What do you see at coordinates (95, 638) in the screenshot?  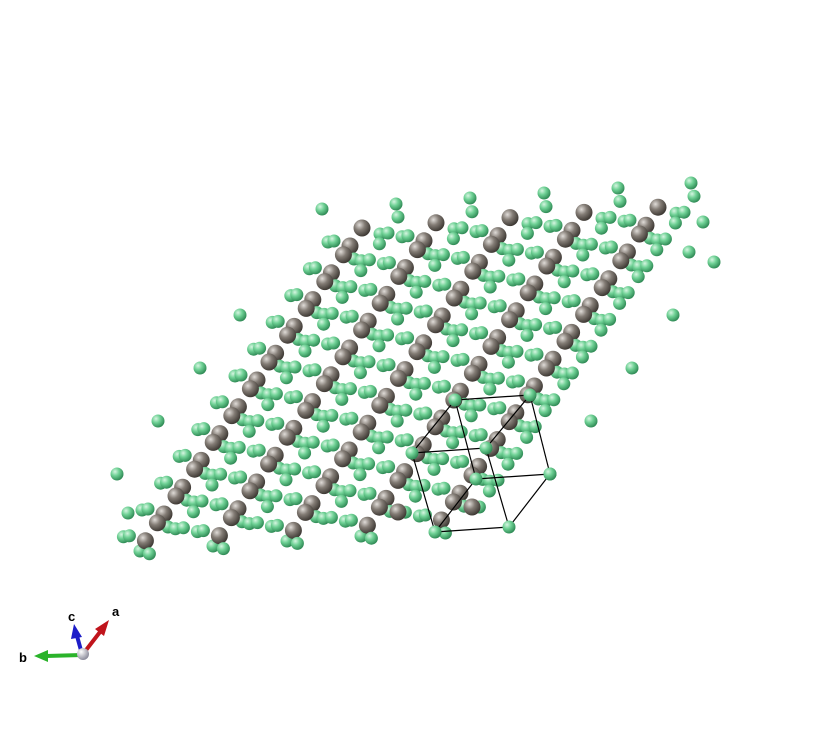 I see `a-axis-arrow` at bounding box center [95, 638].